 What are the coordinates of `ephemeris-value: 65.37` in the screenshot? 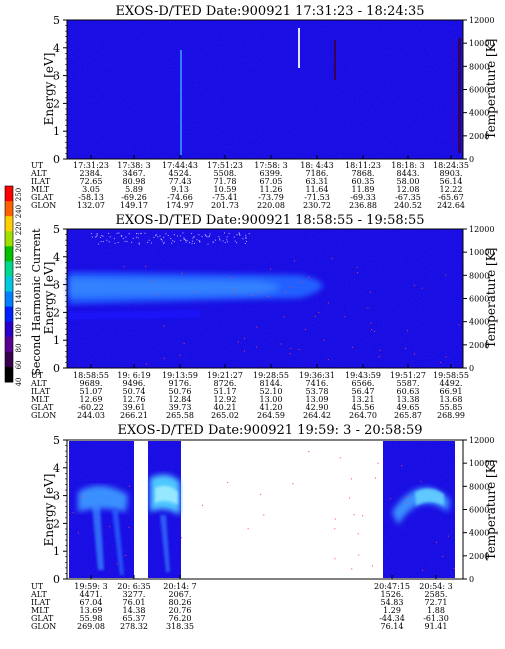 It's located at (134, 618).